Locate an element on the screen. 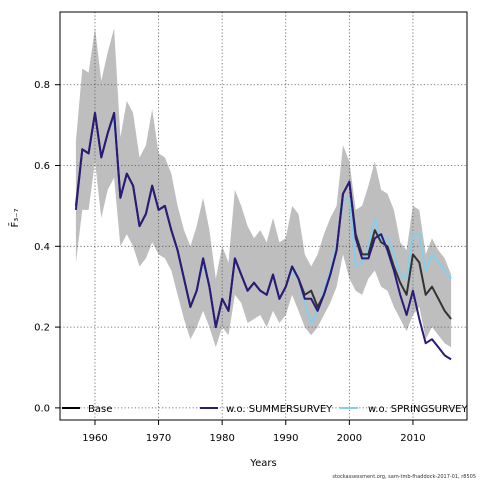  legend: Base w.o. SUMMERSURVEY w.o. SPRINGSURVEY is located at coordinates (265, 409).